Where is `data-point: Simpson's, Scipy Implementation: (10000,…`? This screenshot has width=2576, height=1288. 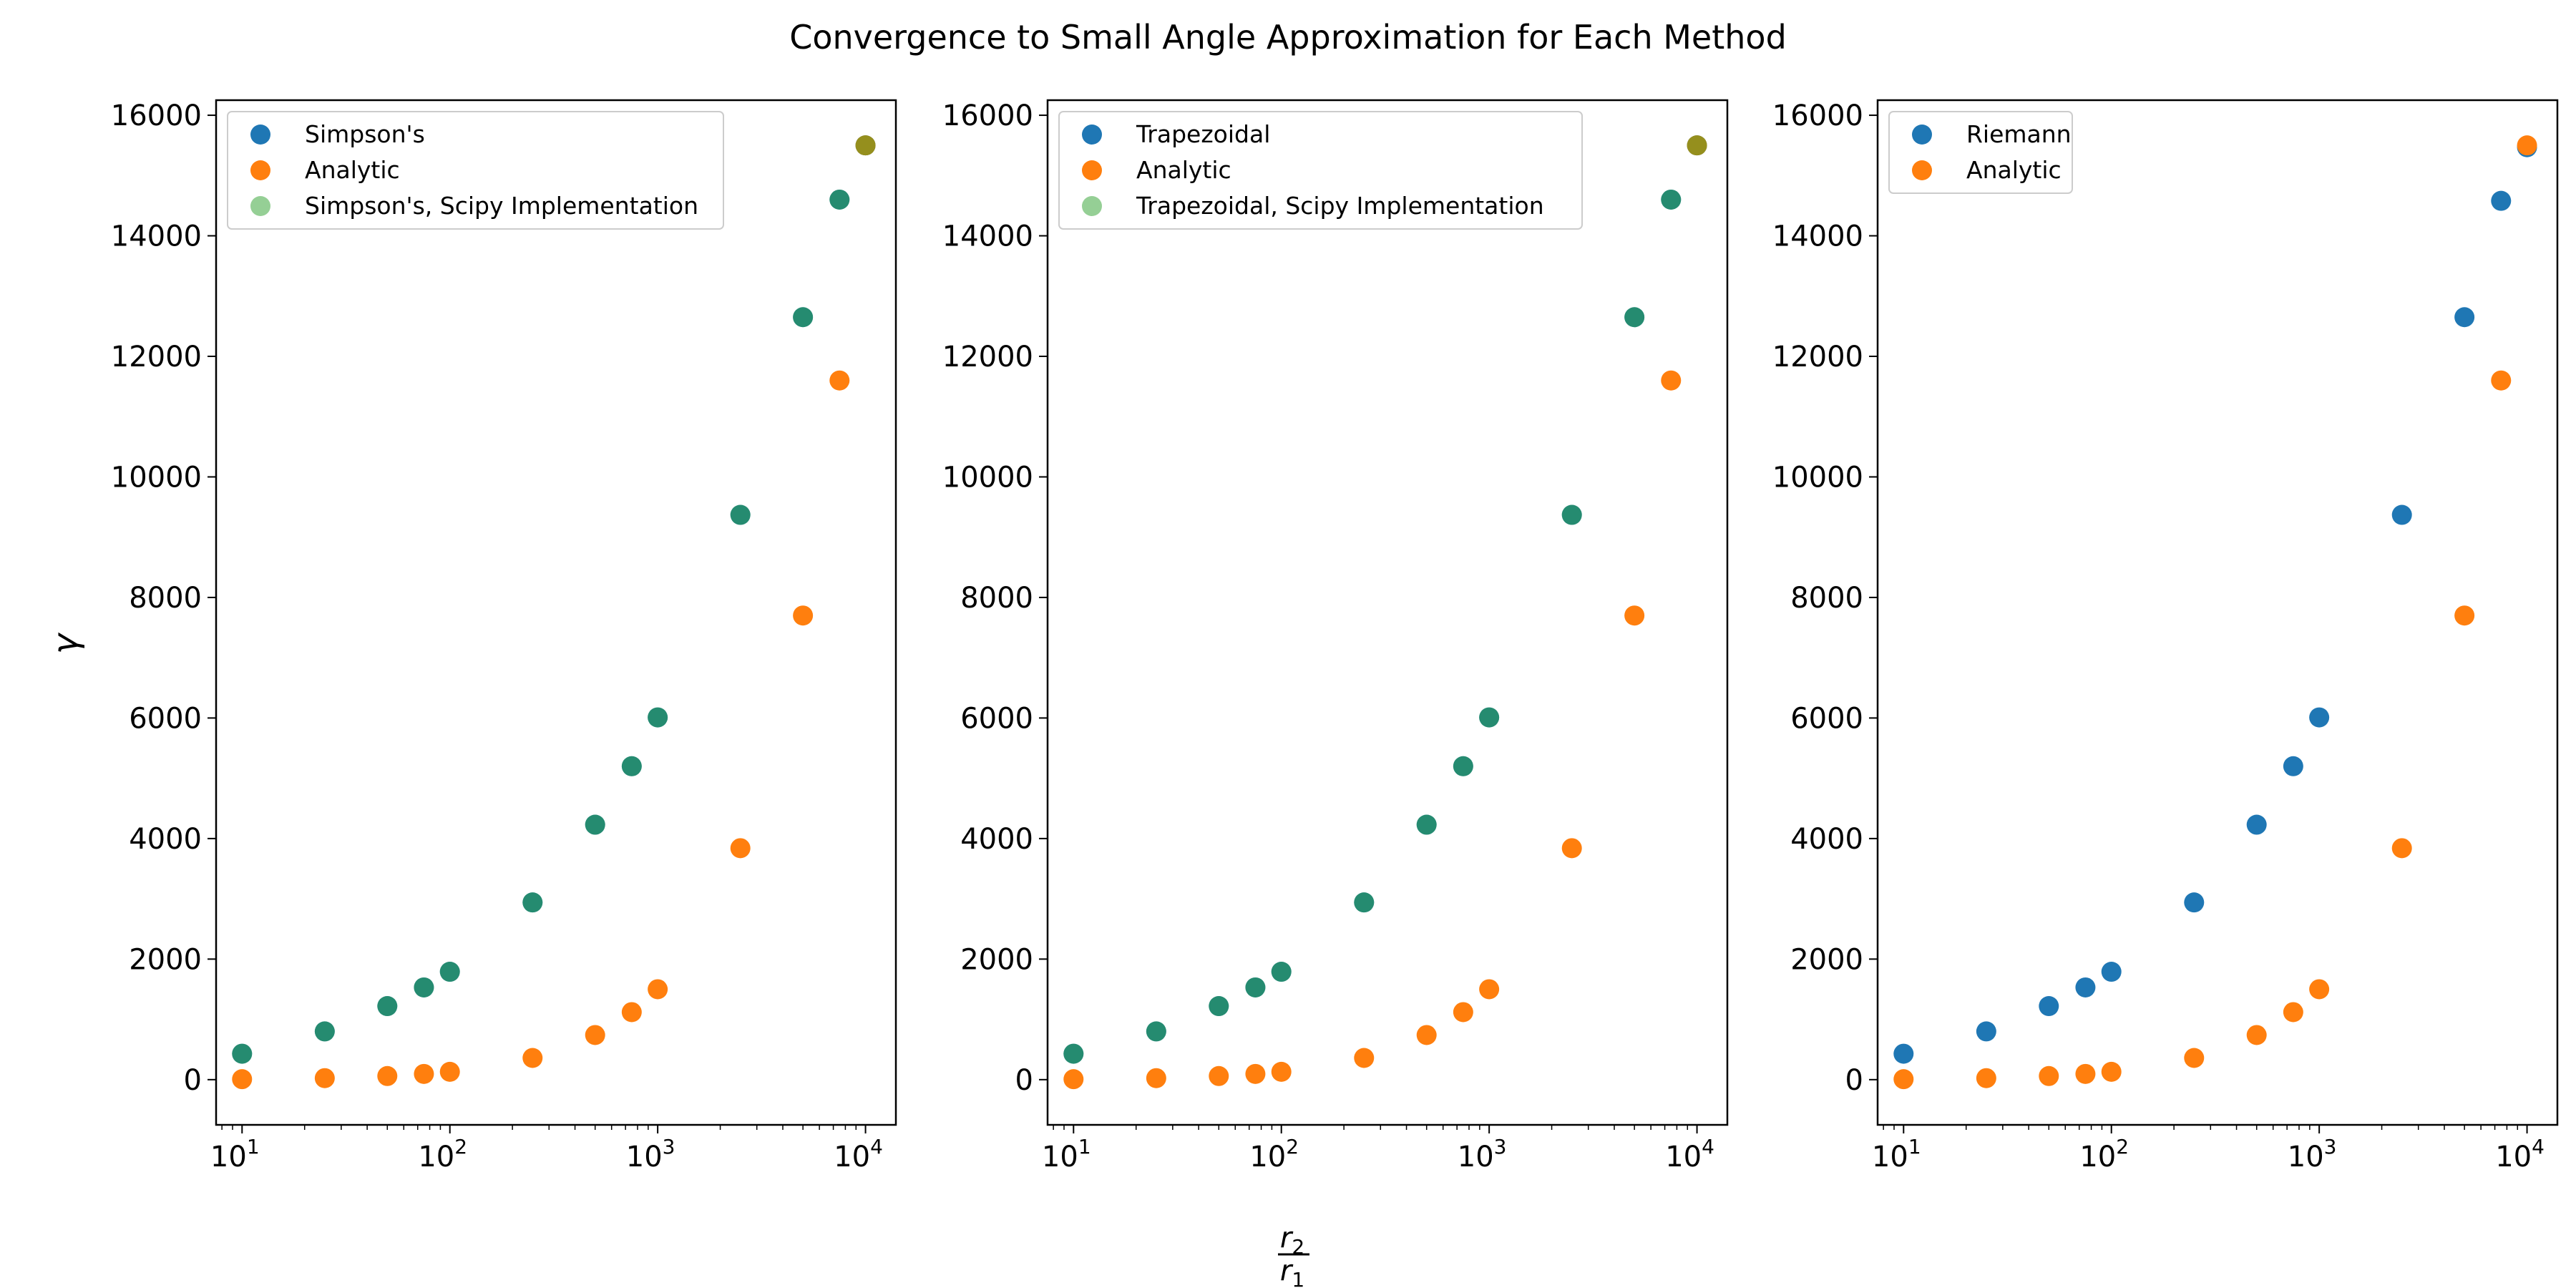
data-point: Simpson's, Scipy Implementation: (10000,… is located at coordinates (865, 145).